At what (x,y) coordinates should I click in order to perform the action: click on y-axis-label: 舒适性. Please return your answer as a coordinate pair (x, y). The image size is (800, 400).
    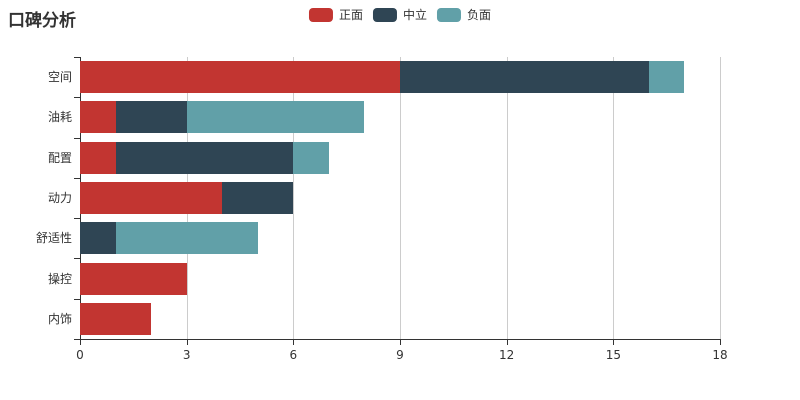
    Looking at the image, I should click on (53, 238).